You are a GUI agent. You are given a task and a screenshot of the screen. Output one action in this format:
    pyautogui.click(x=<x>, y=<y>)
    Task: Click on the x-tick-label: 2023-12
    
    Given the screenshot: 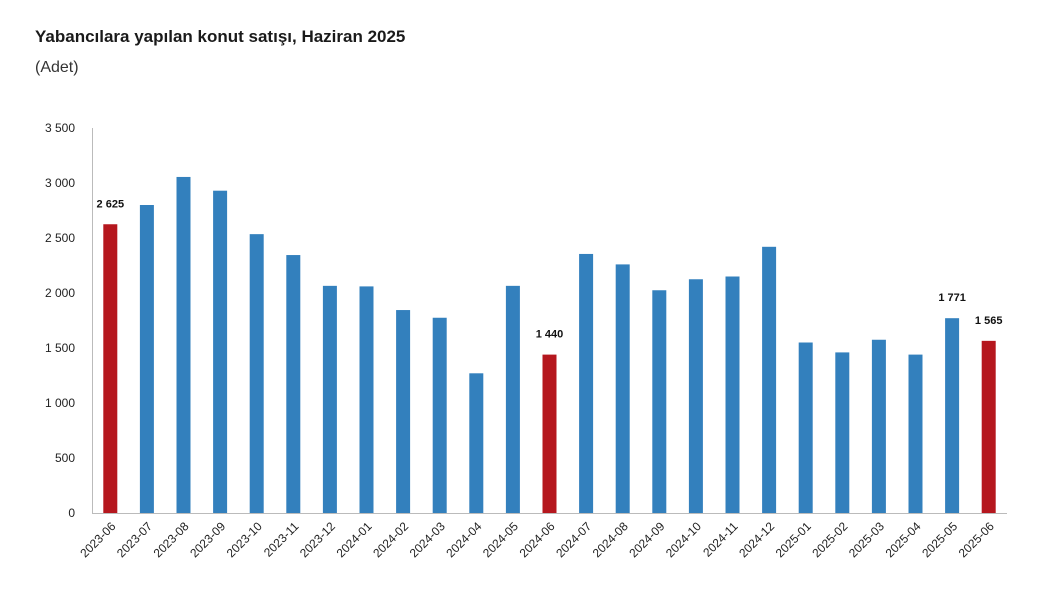 What is the action you would take?
    pyautogui.click(x=317, y=539)
    